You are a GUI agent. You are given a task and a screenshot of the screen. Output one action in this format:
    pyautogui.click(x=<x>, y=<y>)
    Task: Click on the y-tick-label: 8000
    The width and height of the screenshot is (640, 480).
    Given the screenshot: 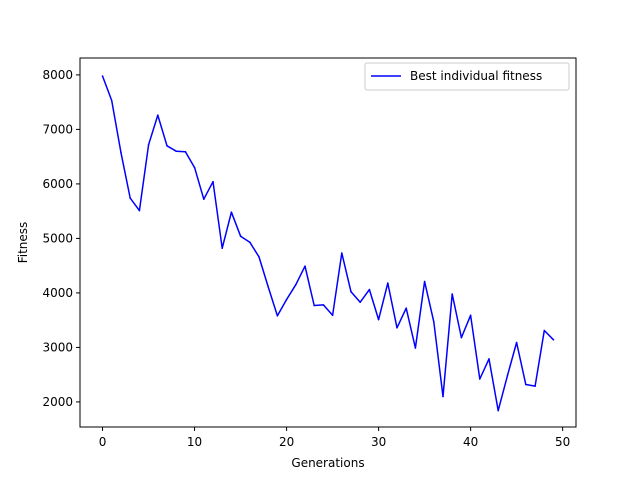 What is the action you would take?
    pyautogui.click(x=57, y=75)
    